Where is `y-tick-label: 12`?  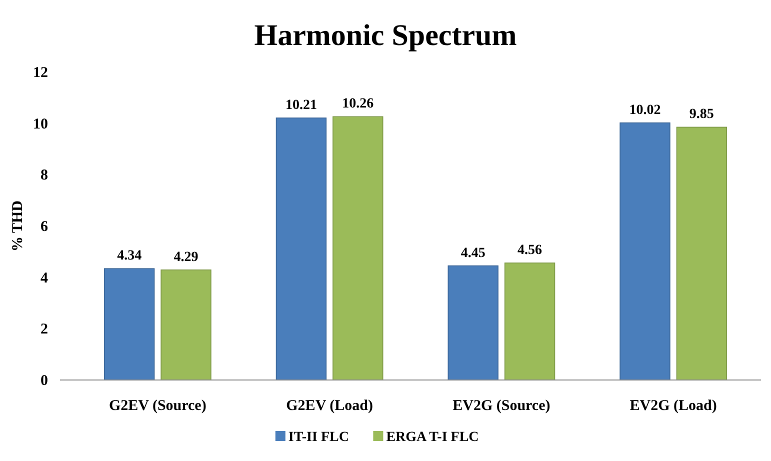
y-tick-label: 12 is located at coordinates (40, 73).